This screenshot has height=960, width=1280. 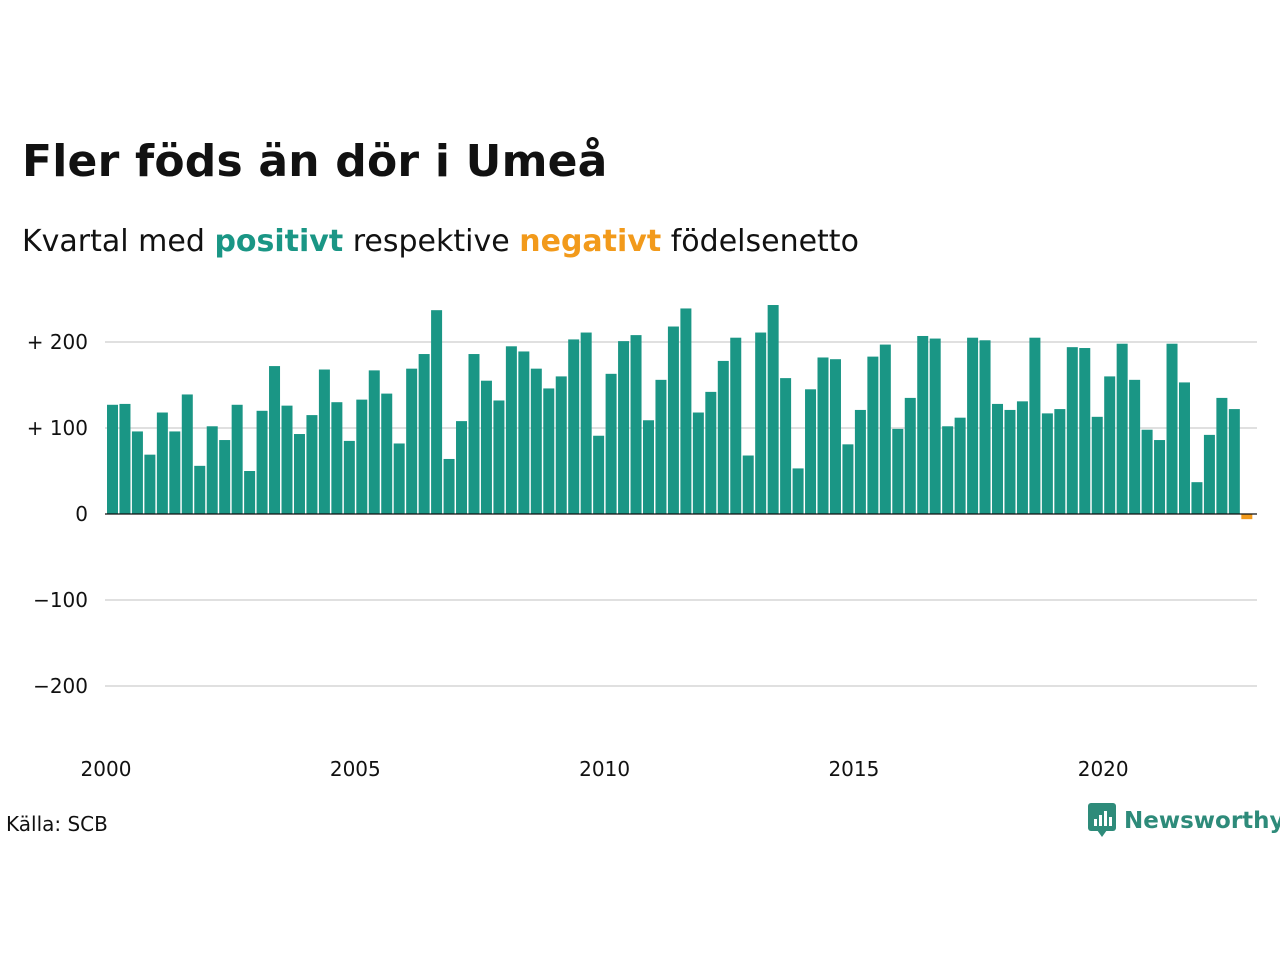 I want to click on subtitle-negative-label: negativt, so click(x=590, y=241).